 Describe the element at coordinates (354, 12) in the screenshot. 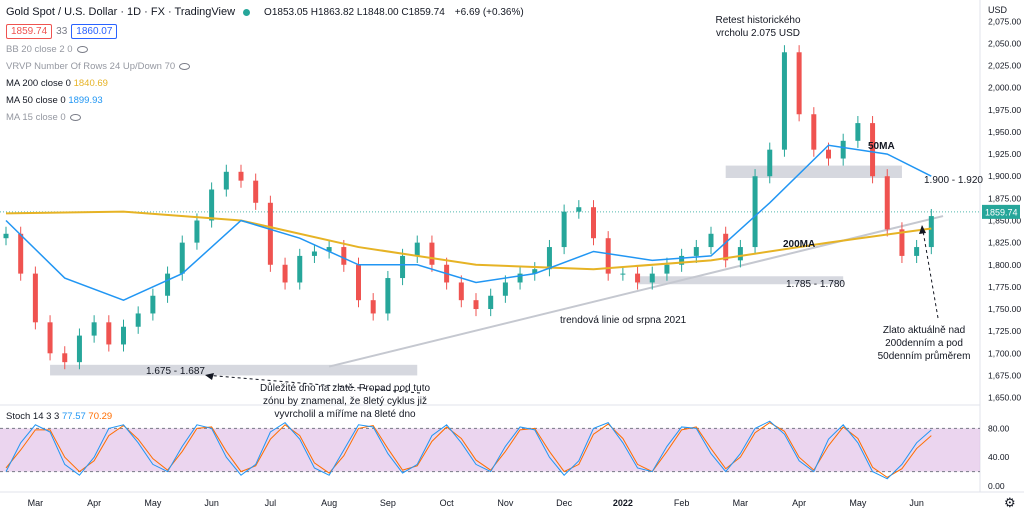

I see `ohlc-values: O1853.05 H1863.82 L1848.00 C1859.74` at that location.